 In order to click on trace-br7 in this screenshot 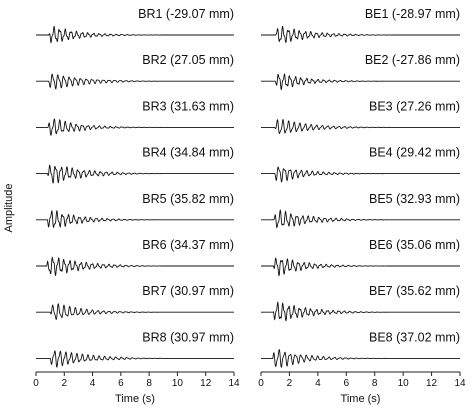, I will do `click(135, 312)`.